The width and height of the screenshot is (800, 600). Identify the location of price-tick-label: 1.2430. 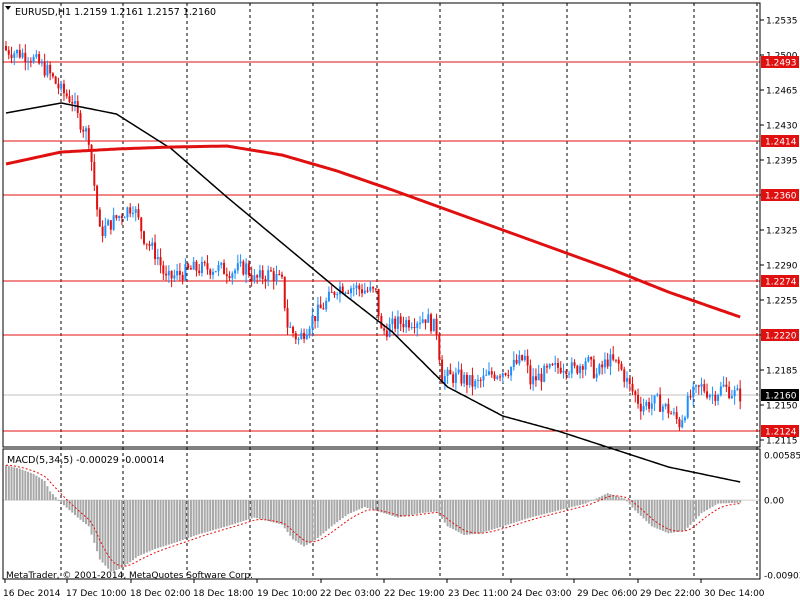
(782, 127).